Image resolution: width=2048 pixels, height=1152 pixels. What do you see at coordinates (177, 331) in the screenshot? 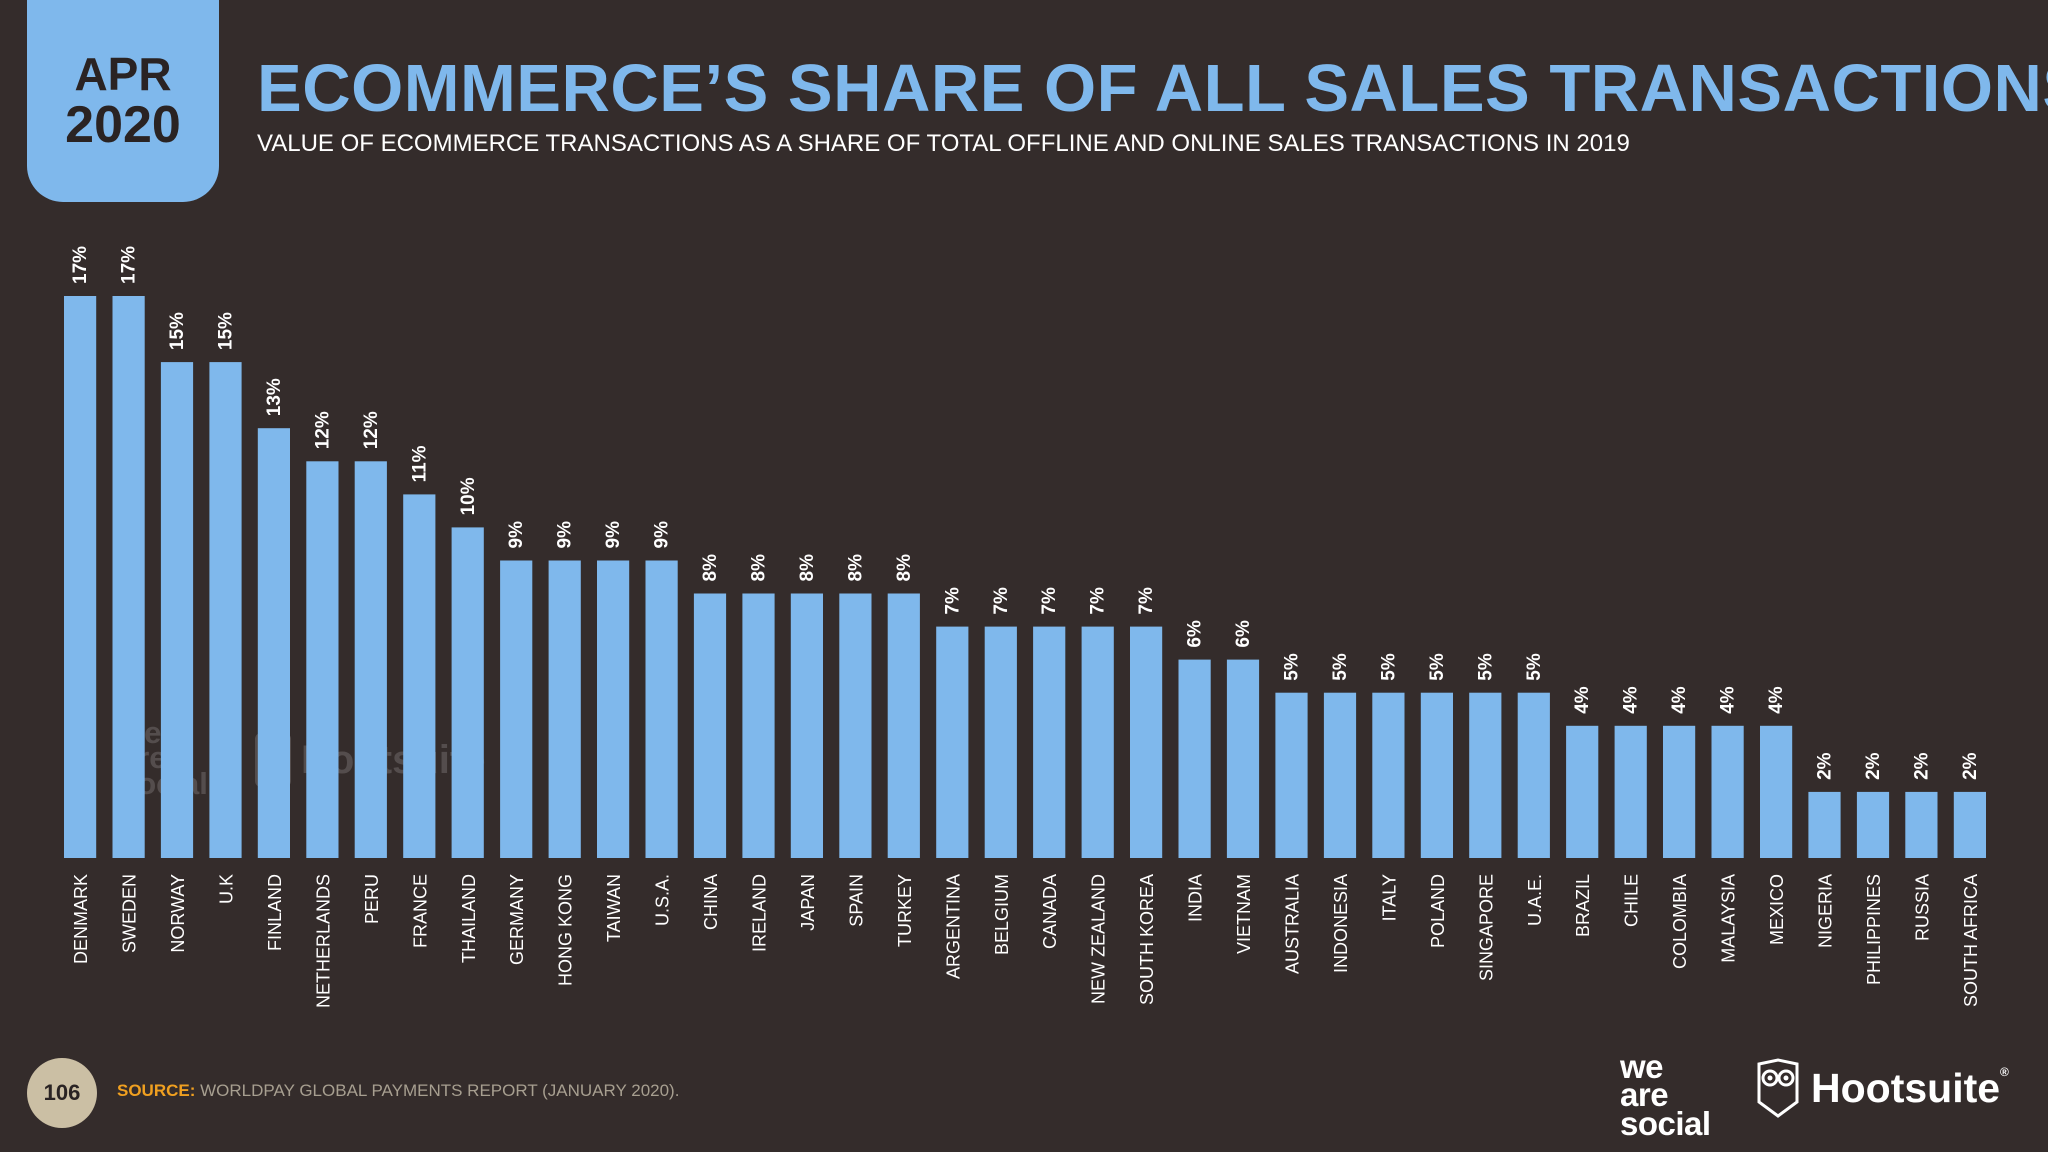
I see `value-label: 15%` at bounding box center [177, 331].